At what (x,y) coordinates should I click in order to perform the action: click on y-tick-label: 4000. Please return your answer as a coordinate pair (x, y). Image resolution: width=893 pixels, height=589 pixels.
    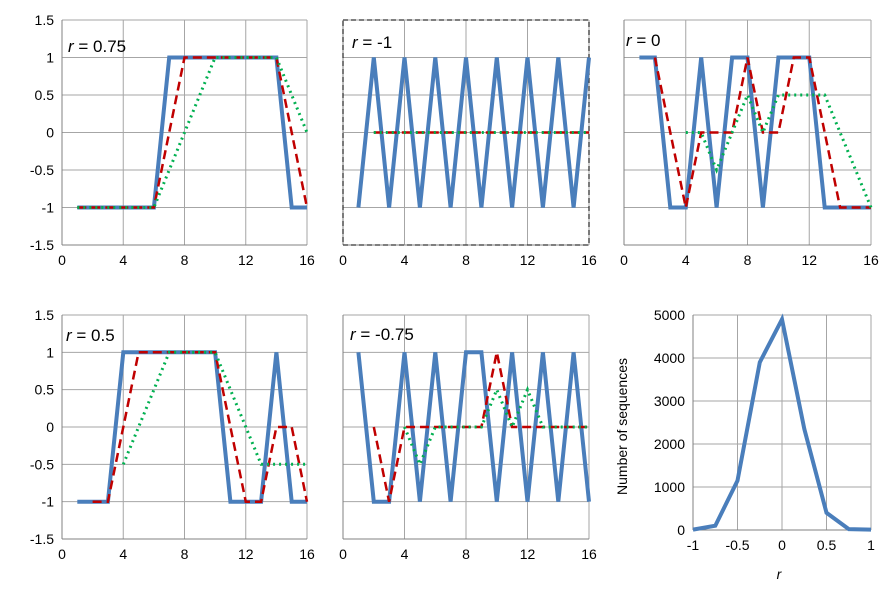
    Looking at the image, I should click on (669, 358).